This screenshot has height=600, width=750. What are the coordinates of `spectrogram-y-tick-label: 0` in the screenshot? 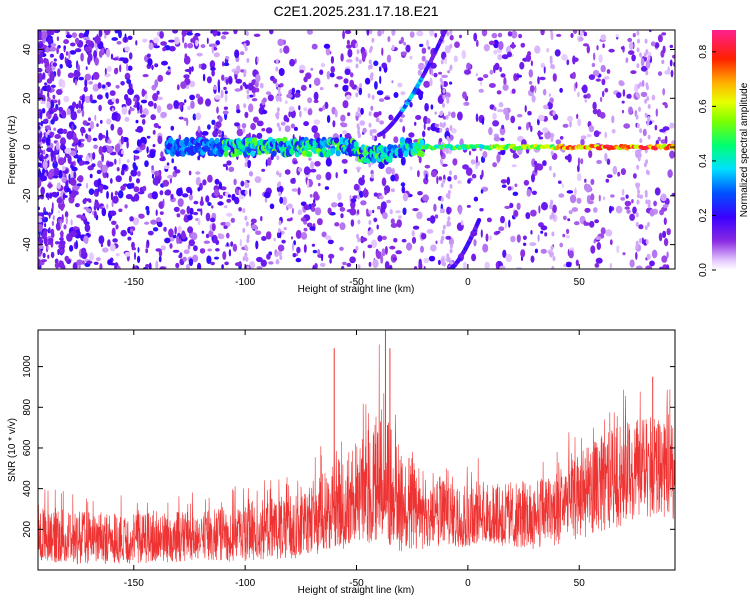 It's located at (27, 147).